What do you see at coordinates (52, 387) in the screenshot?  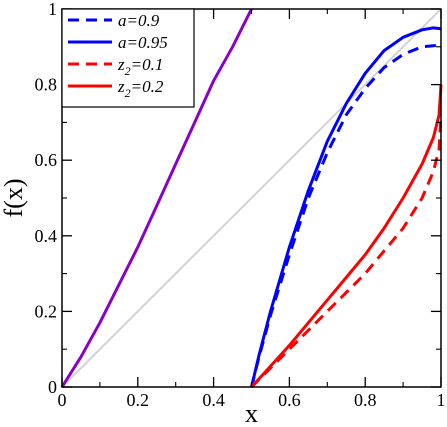 I see `y-tick-label: 0` at bounding box center [52, 387].